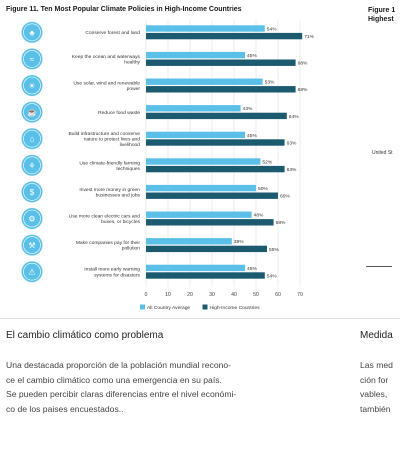 The image size is (400, 450). What do you see at coordinates (381, 15) in the screenshot?
I see `right-figure-title: Figure 1 Highest` at bounding box center [381, 15].